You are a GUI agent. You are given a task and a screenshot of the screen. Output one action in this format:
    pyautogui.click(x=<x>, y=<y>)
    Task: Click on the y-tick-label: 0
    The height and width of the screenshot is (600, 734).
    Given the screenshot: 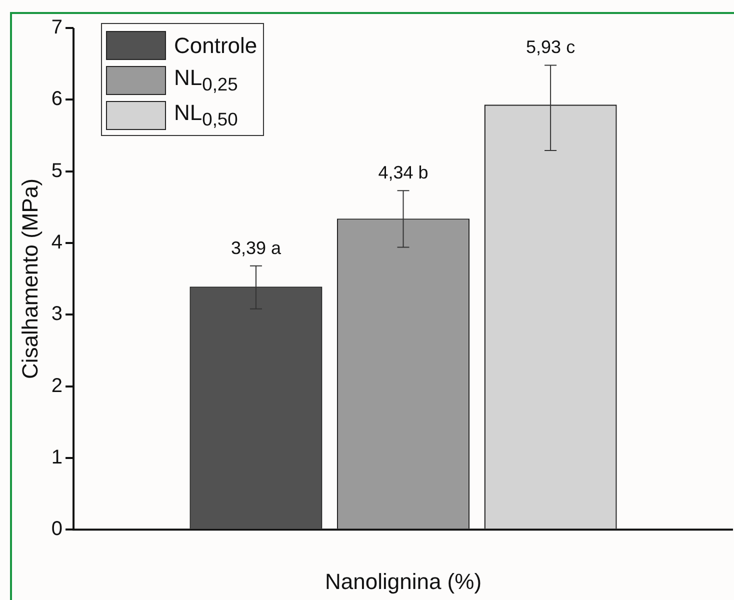 What is the action you would take?
    pyautogui.click(x=57, y=529)
    